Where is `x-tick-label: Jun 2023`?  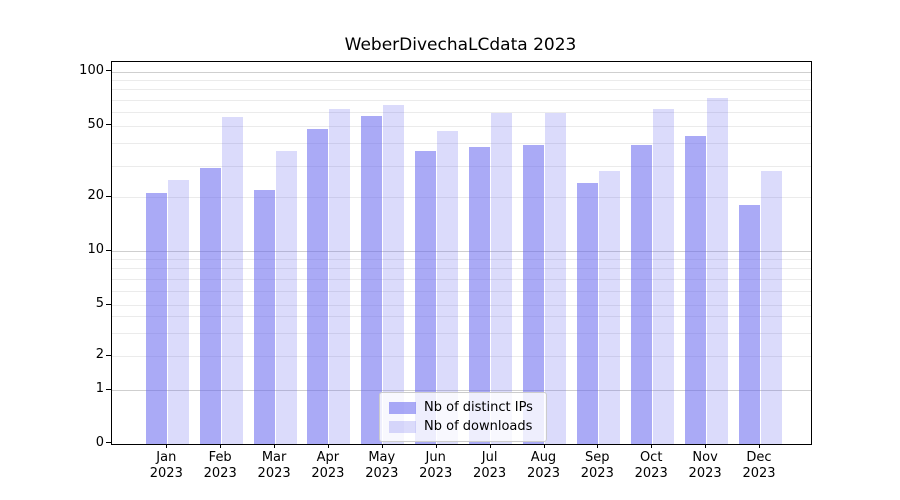 x-tick-label: Jun 2023 is located at coordinates (436, 466).